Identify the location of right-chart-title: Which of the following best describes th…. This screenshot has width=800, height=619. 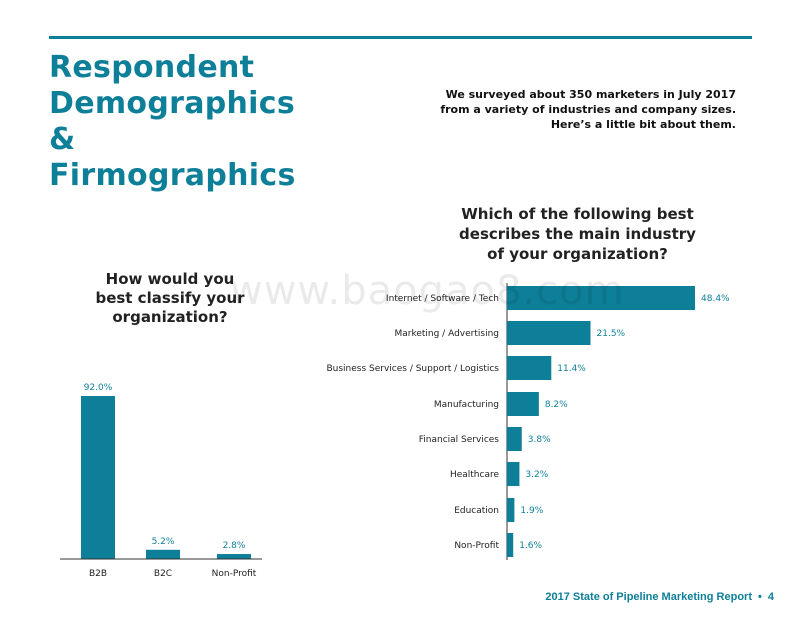
(577, 234).